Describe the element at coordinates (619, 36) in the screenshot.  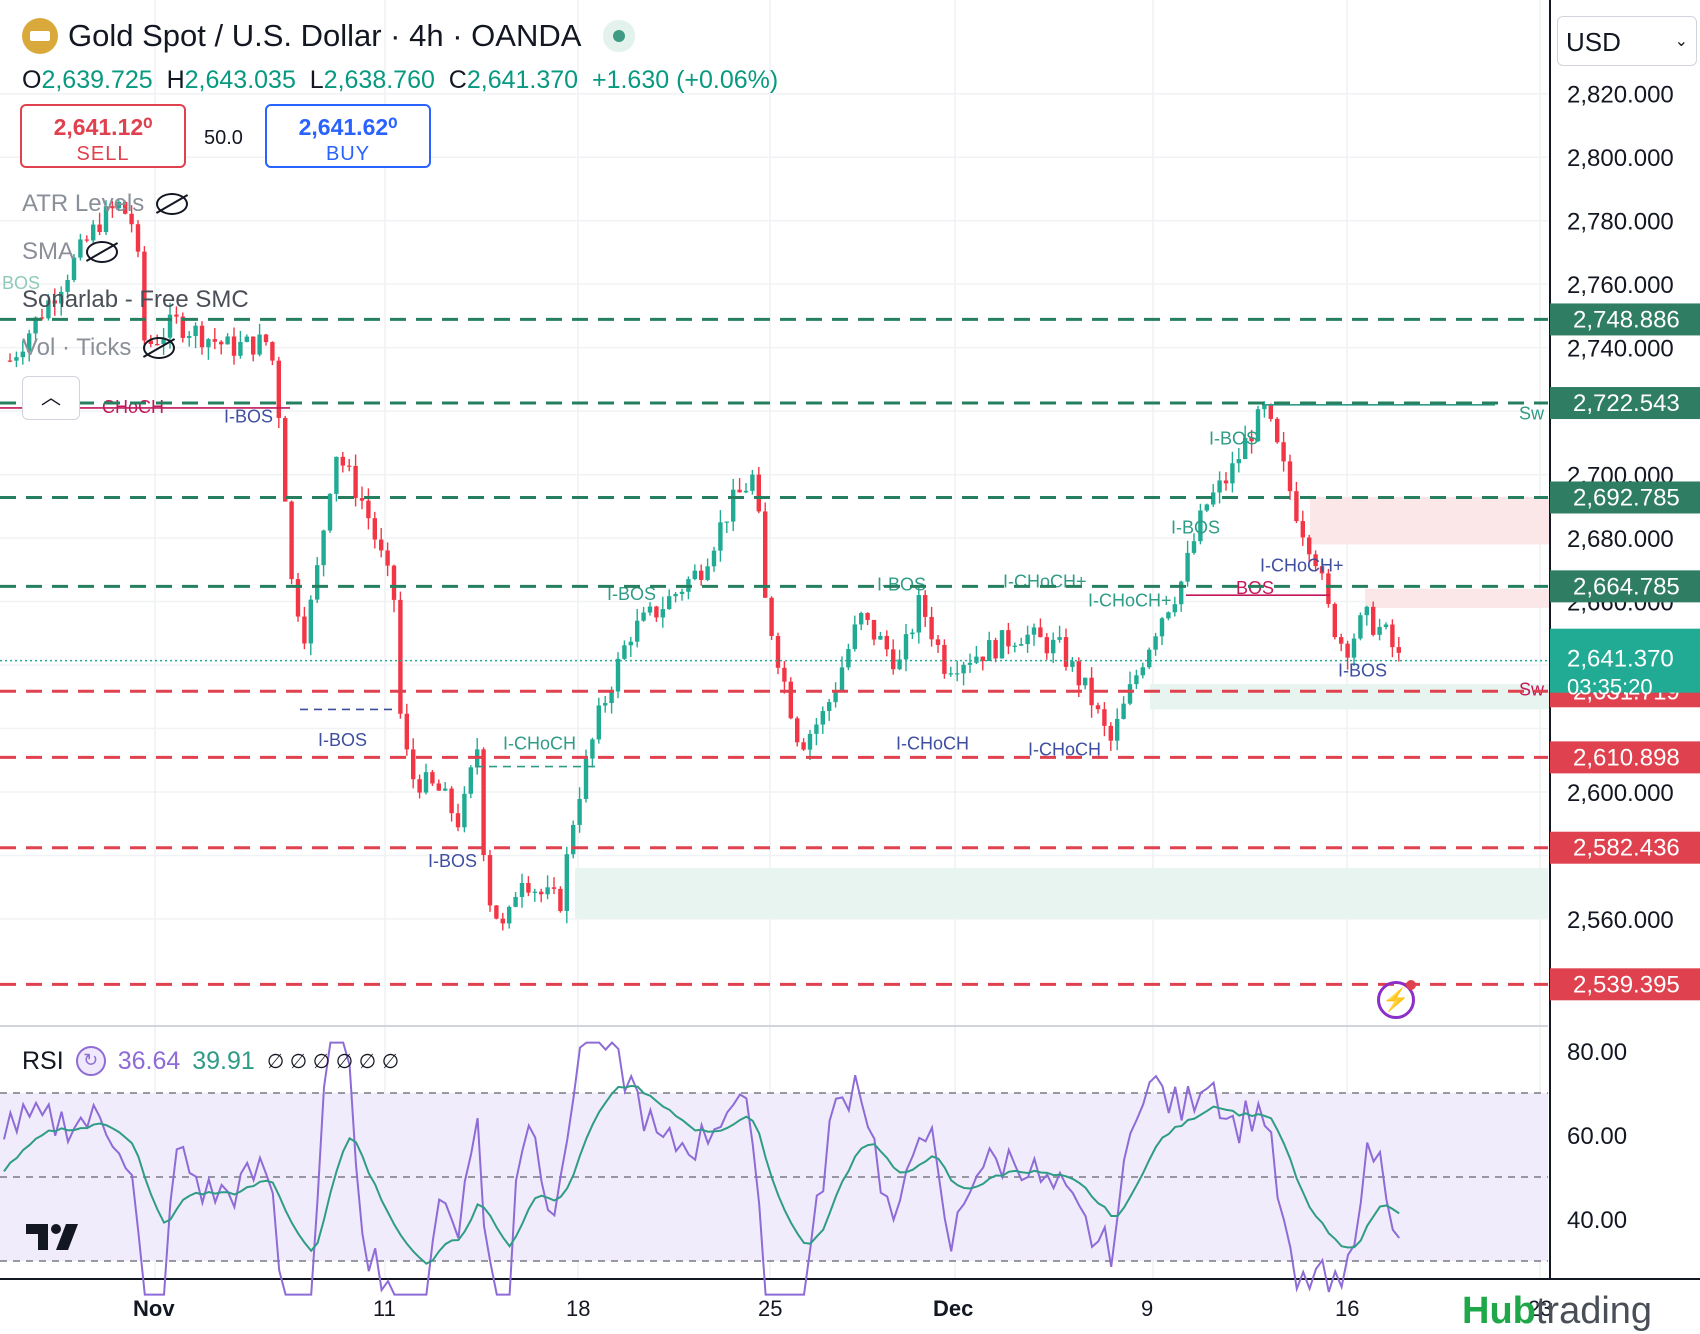
I see `market-open-icon` at that location.